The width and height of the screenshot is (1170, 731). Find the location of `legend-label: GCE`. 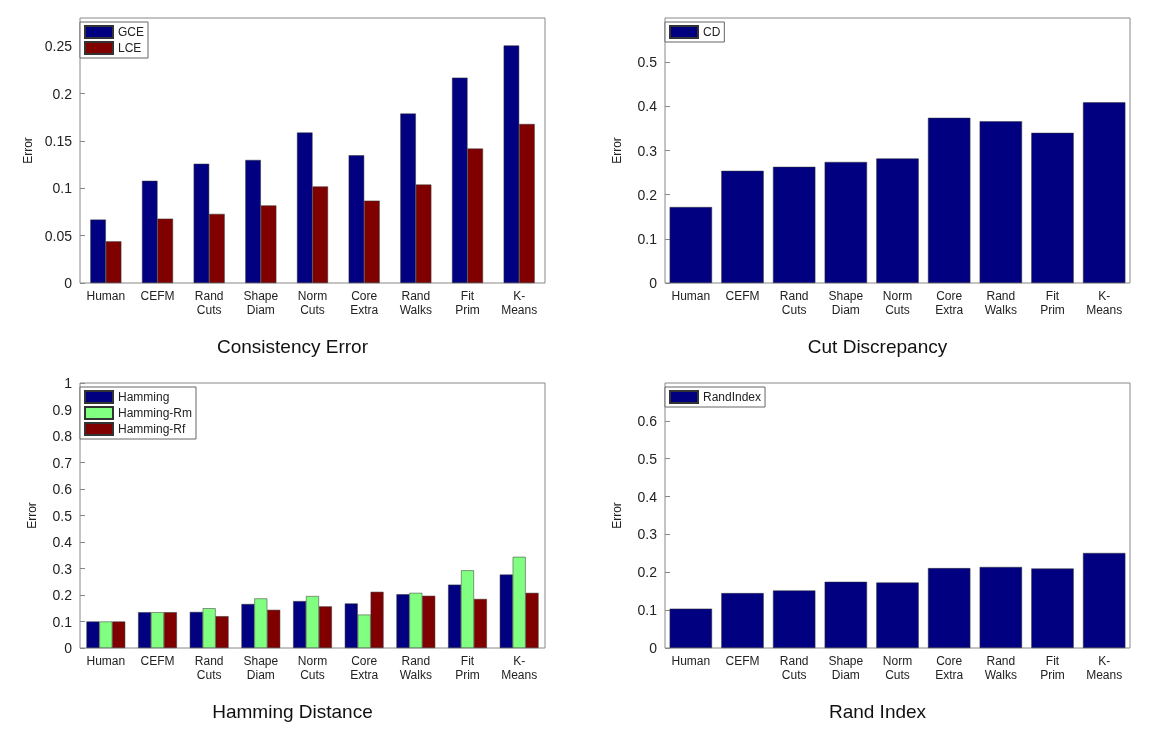

legend-label: GCE is located at coordinates (131, 32).